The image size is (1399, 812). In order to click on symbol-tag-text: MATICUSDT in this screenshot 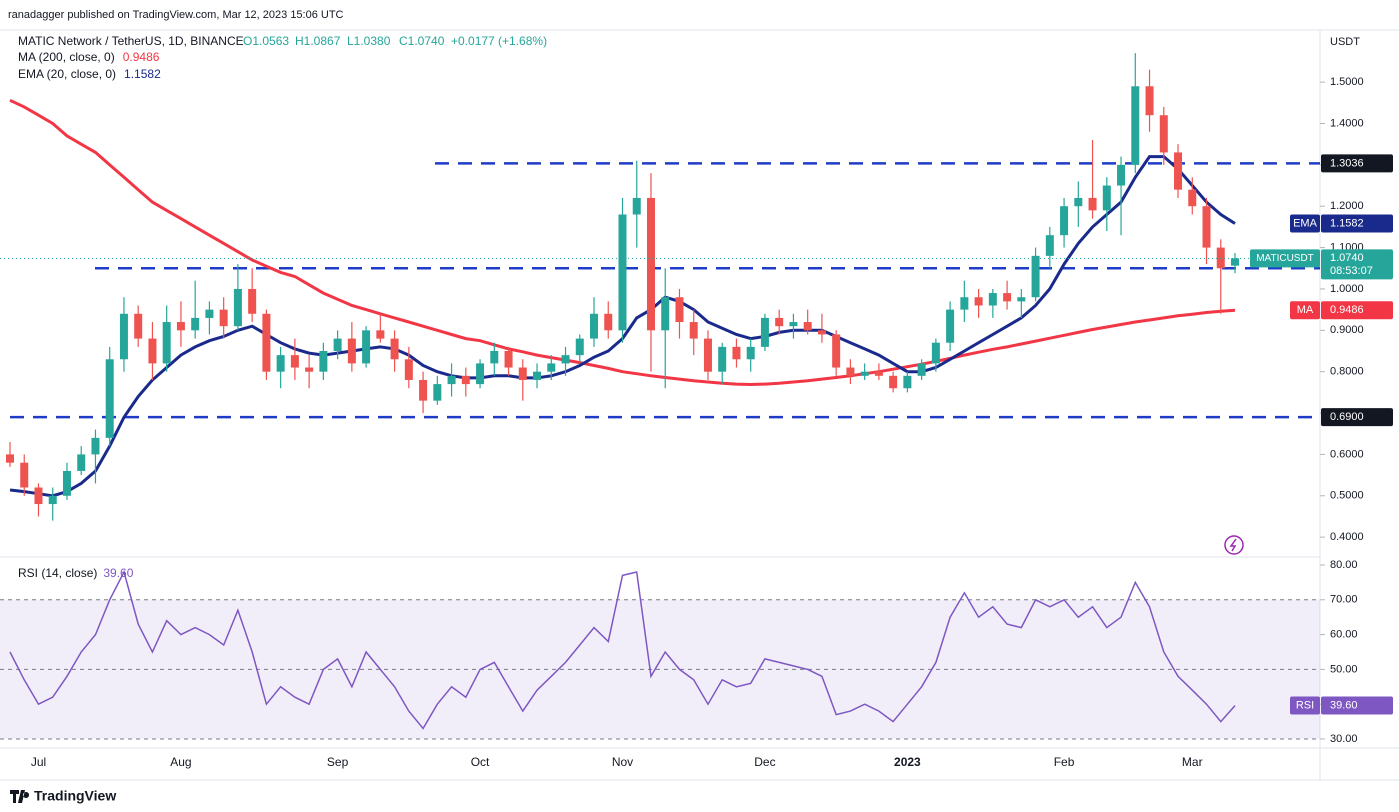, I will do `click(1285, 258)`.